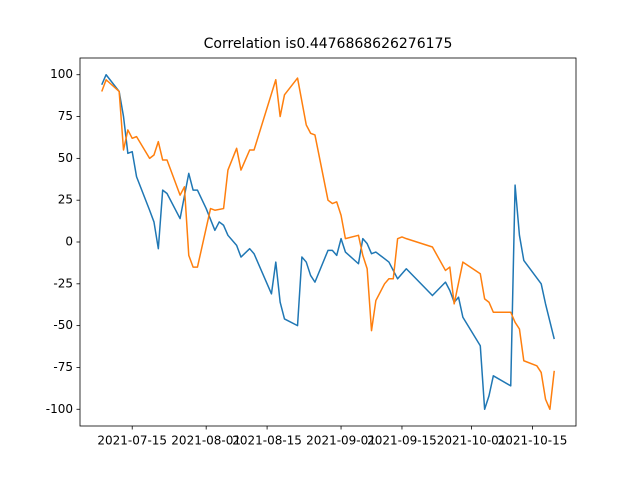  What do you see at coordinates (65, 116) in the screenshot?
I see `y-tick-label: 75` at bounding box center [65, 116].